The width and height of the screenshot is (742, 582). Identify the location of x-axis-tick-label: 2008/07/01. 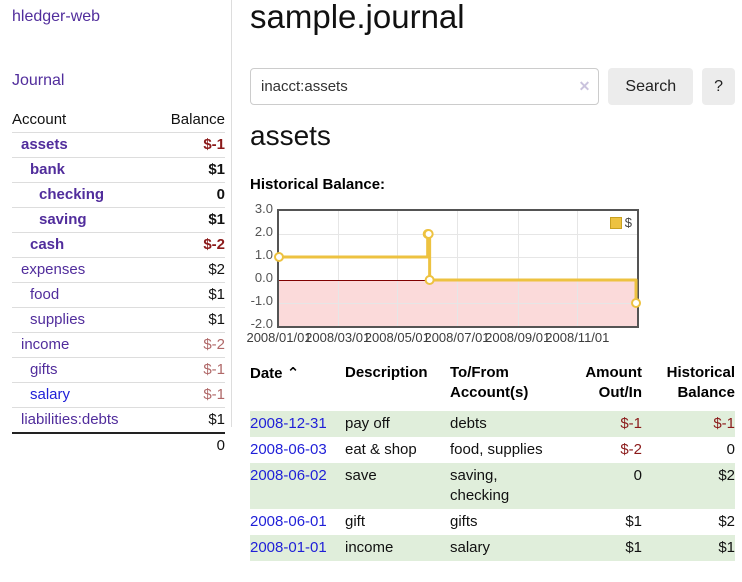
(457, 337).